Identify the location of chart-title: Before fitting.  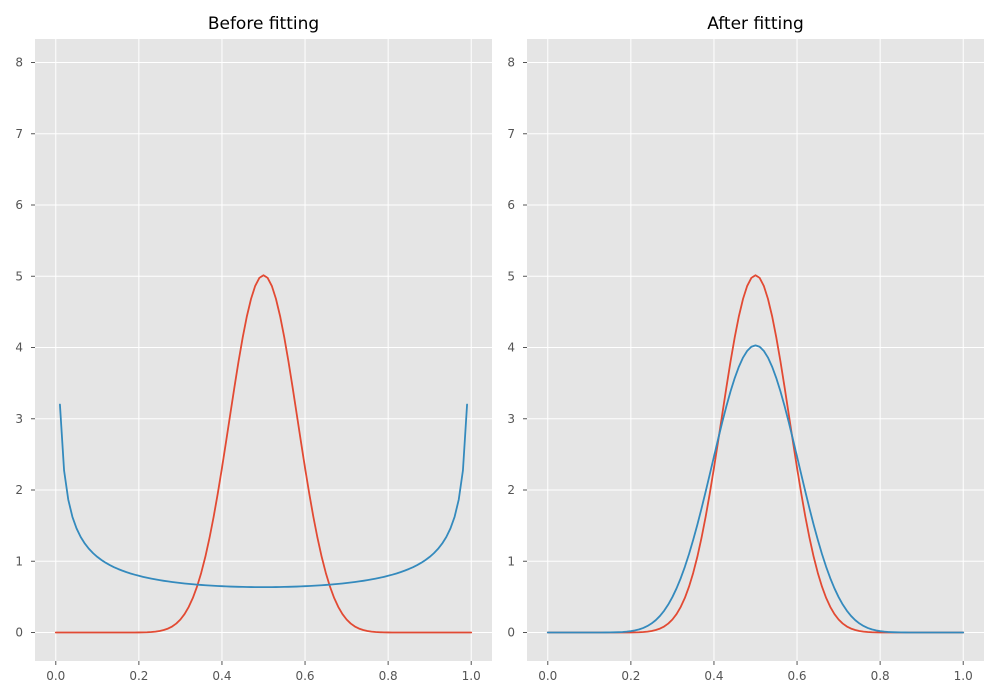
(263, 24).